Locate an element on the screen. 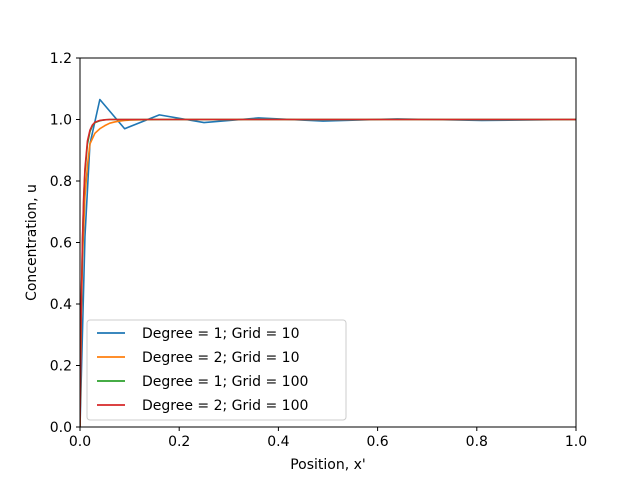 The image size is (640, 480). y-axis-label: Concentration, u is located at coordinates (32, 242).